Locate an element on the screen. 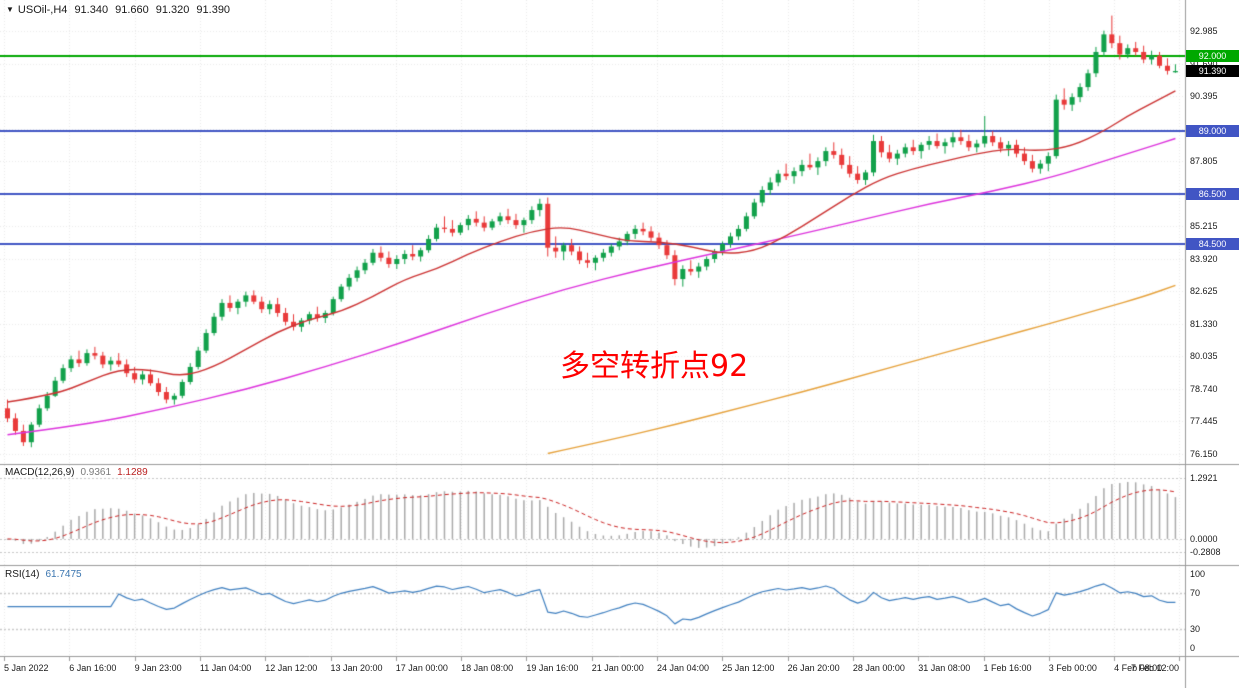 The width and height of the screenshot is (1239, 688). time-label: 12 Jan 12:00 is located at coordinates (291, 668).